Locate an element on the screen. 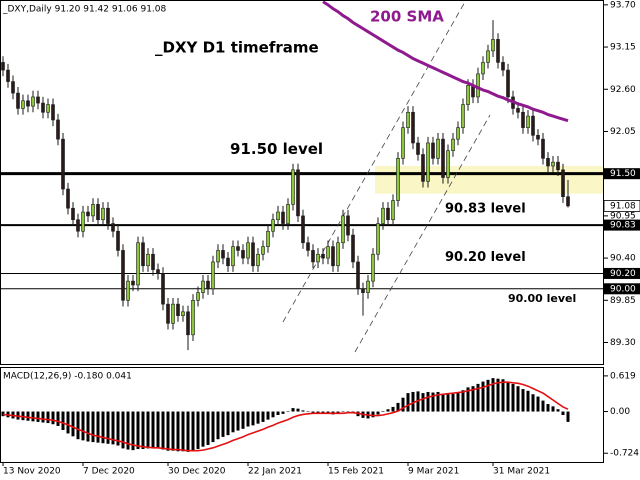 The height and width of the screenshot is (480, 640). x-tick-label: 7 Dec 2020 is located at coordinates (109, 472).